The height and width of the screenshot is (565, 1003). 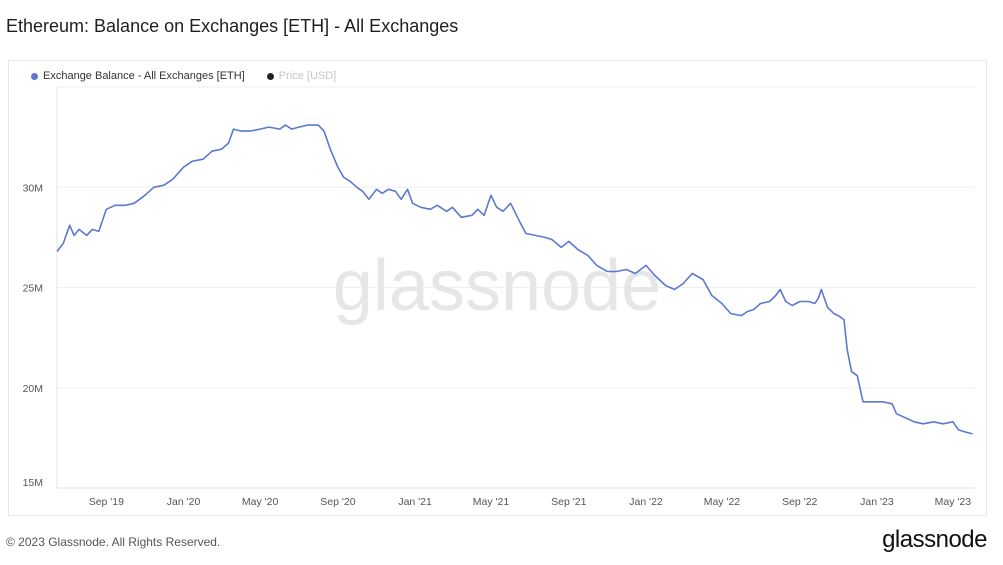 I want to click on y-tick-label: 20M, so click(x=33, y=389).